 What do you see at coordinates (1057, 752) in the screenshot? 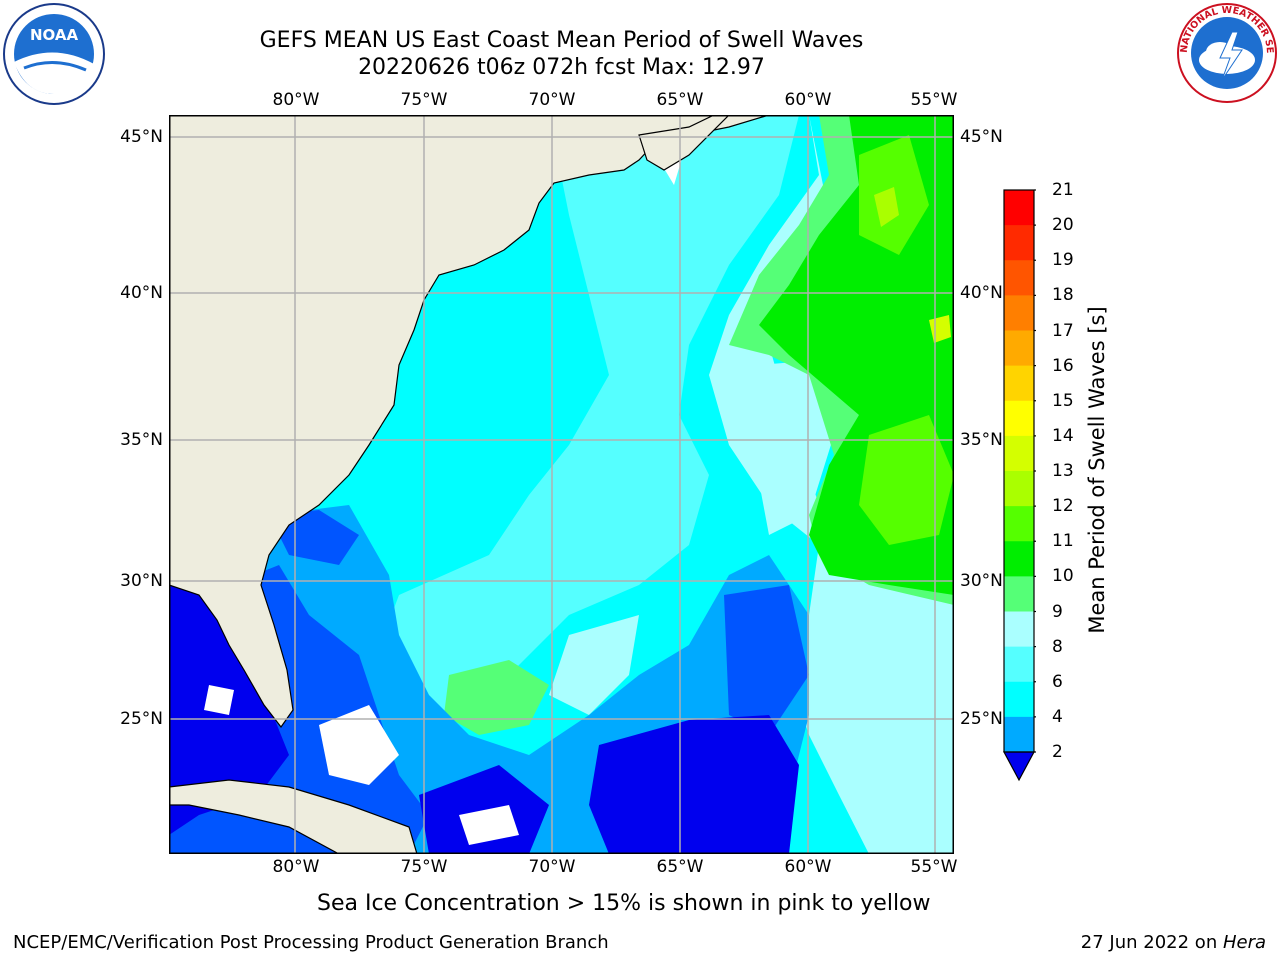
I see `colorbar-tick-label: 2` at bounding box center [1057, 752].